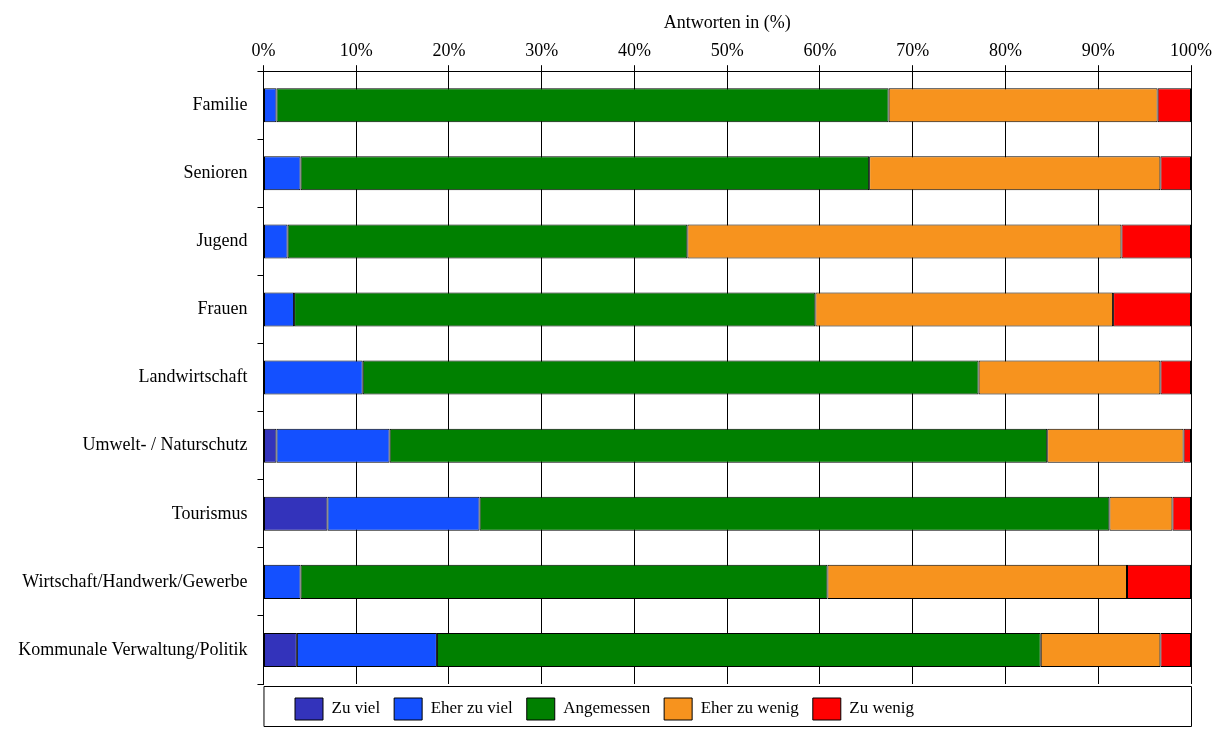 The image size is (1223, 742). Describe the element at coordinates (356, 708) in the screenshot. I see `legend-label: Zu viel` at that location.